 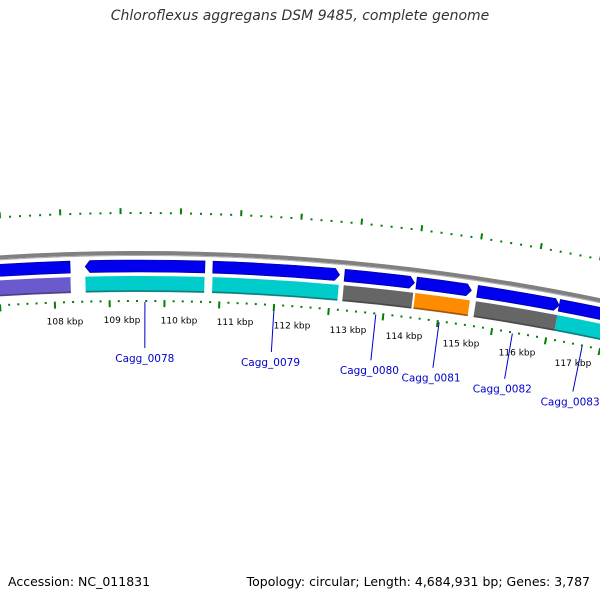 I want to click on kbp-label: 117 kbp, so click(x=573, y=364).